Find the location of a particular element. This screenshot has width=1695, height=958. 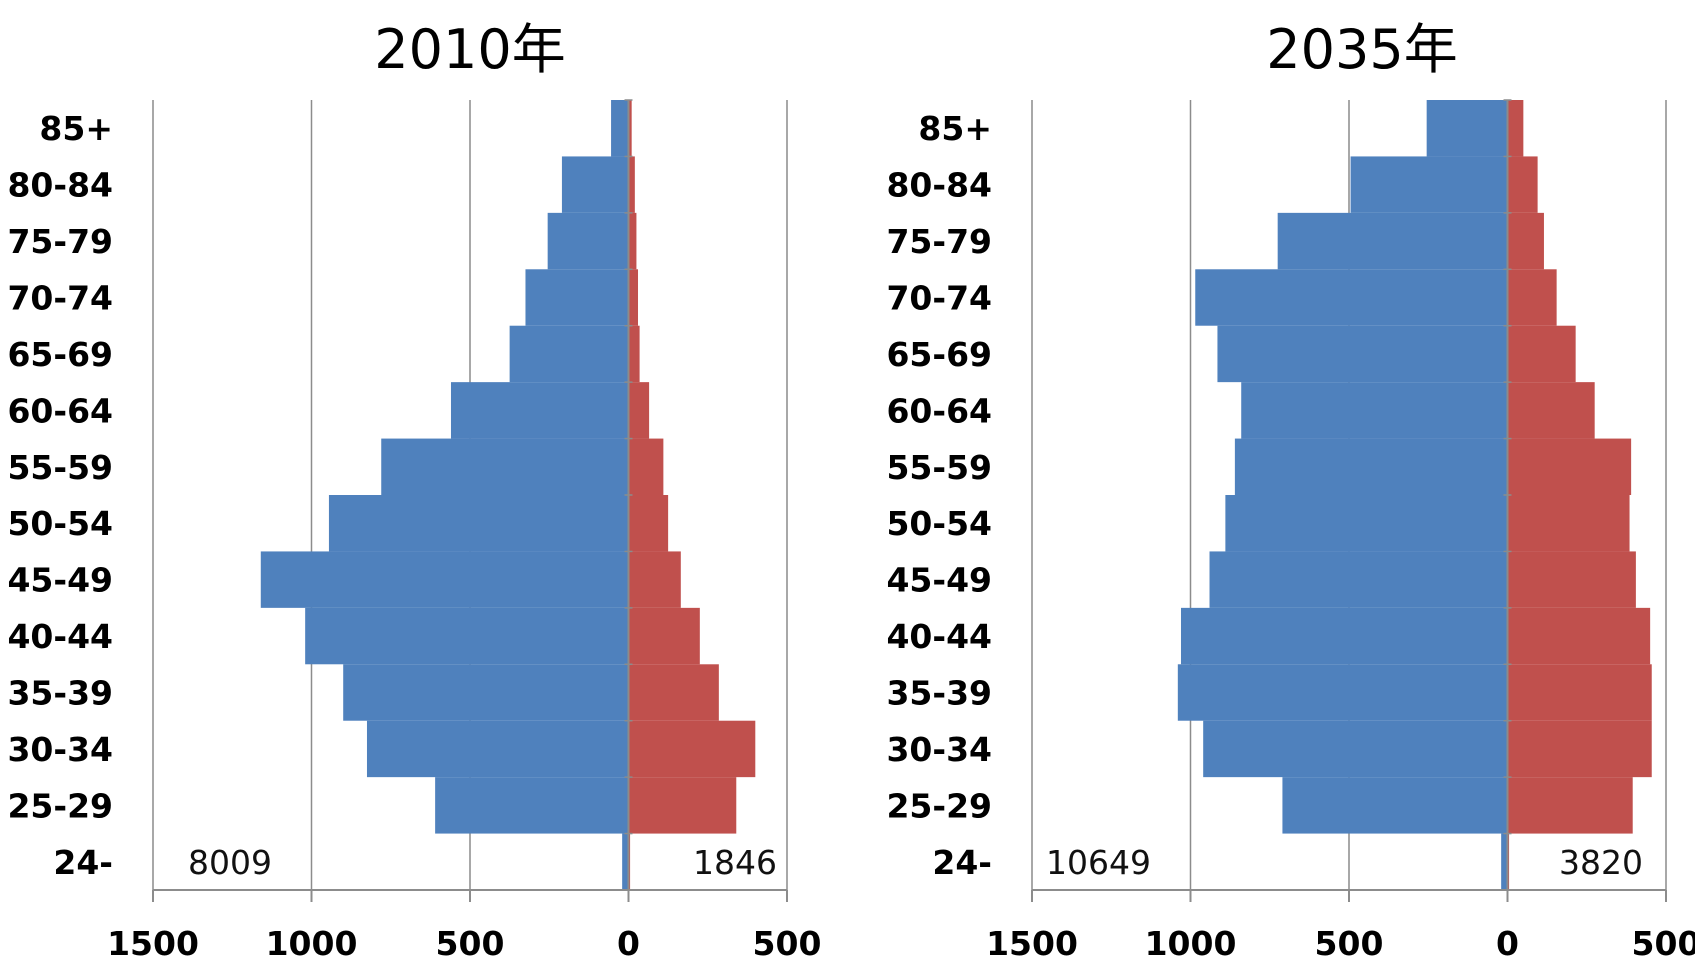

chart-title: 2035年 is located at coordinates (1361, 49).